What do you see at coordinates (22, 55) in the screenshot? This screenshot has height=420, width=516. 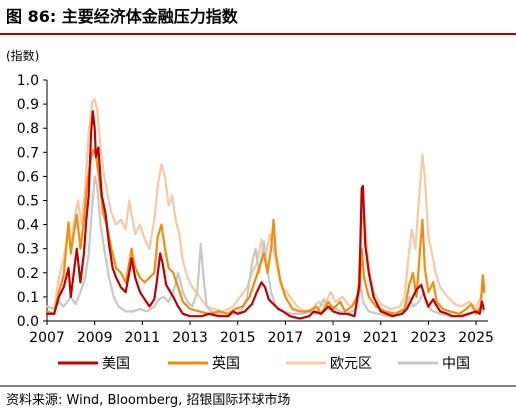 I see `y-unit-label: (指数)` at bounding box center [22, 55].